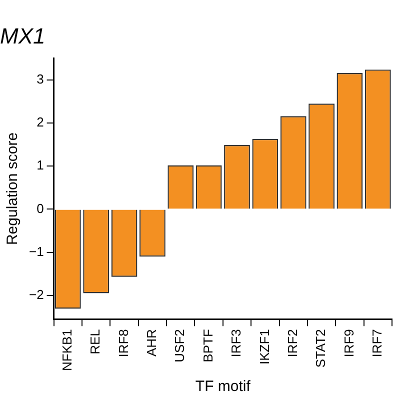  Describe the element at coordinates (264, 347) in the screenshot. I see `x-tick-label: IKZF1` at that location.